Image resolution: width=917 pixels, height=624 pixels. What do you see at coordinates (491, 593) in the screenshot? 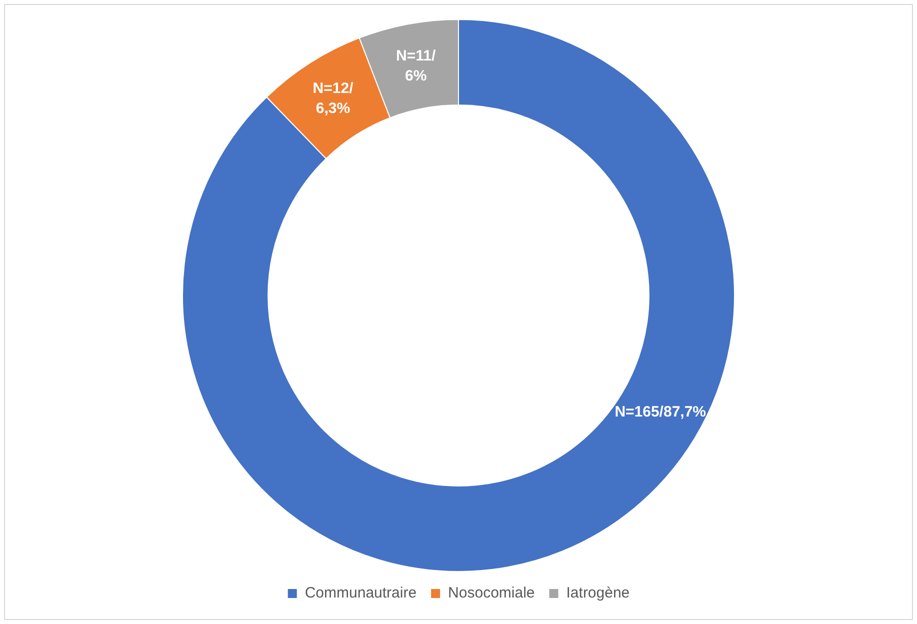
I see `legend-label: Nosocomiale` at bounding box center [491, 593].